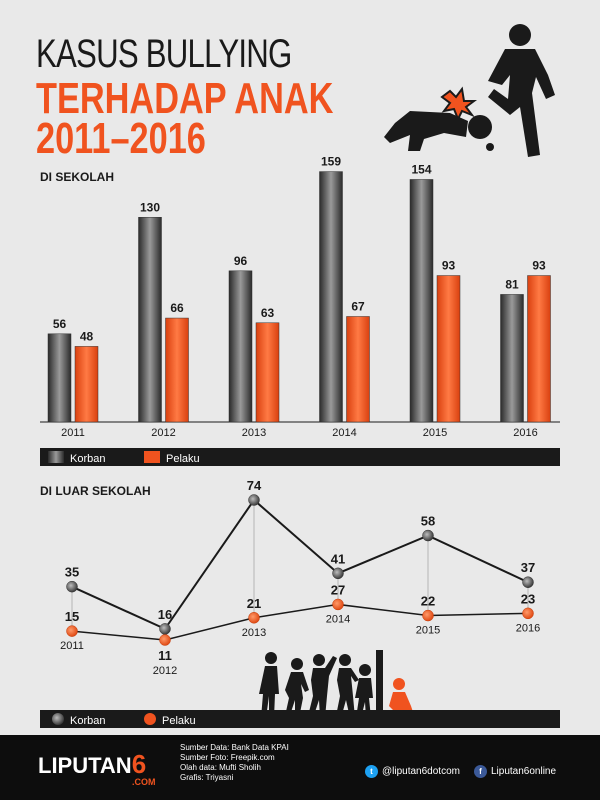 This screenshot has width=600, height=800. Describe the element at coordinates (512, 358) in the screenshot. I see `bar-korban-2016` at that location.